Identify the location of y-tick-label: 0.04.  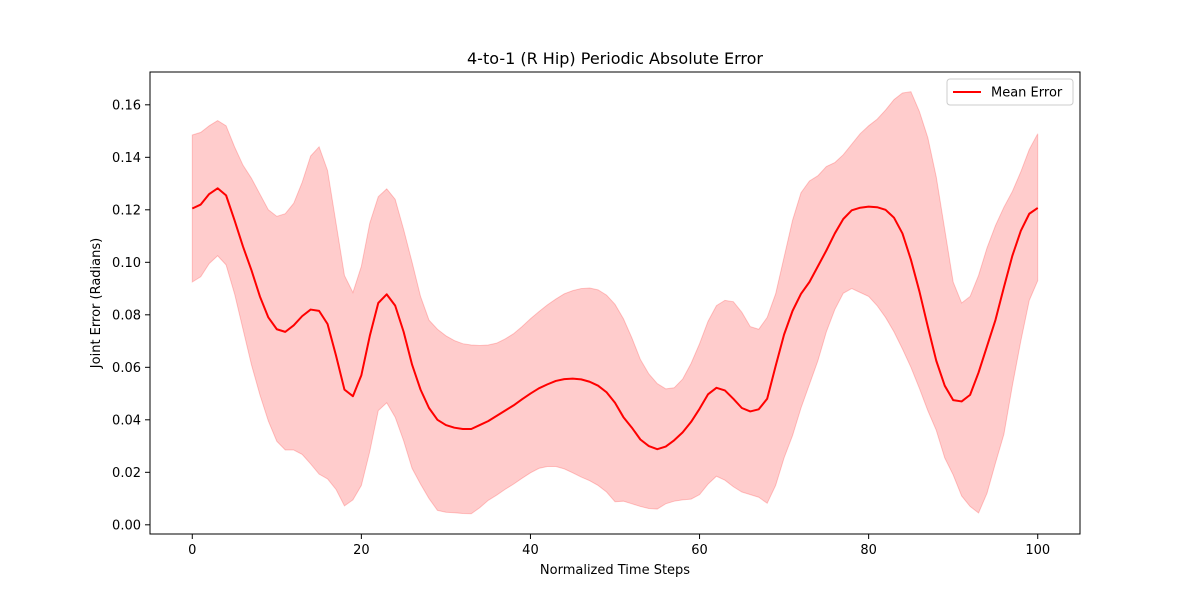
(126, 420).